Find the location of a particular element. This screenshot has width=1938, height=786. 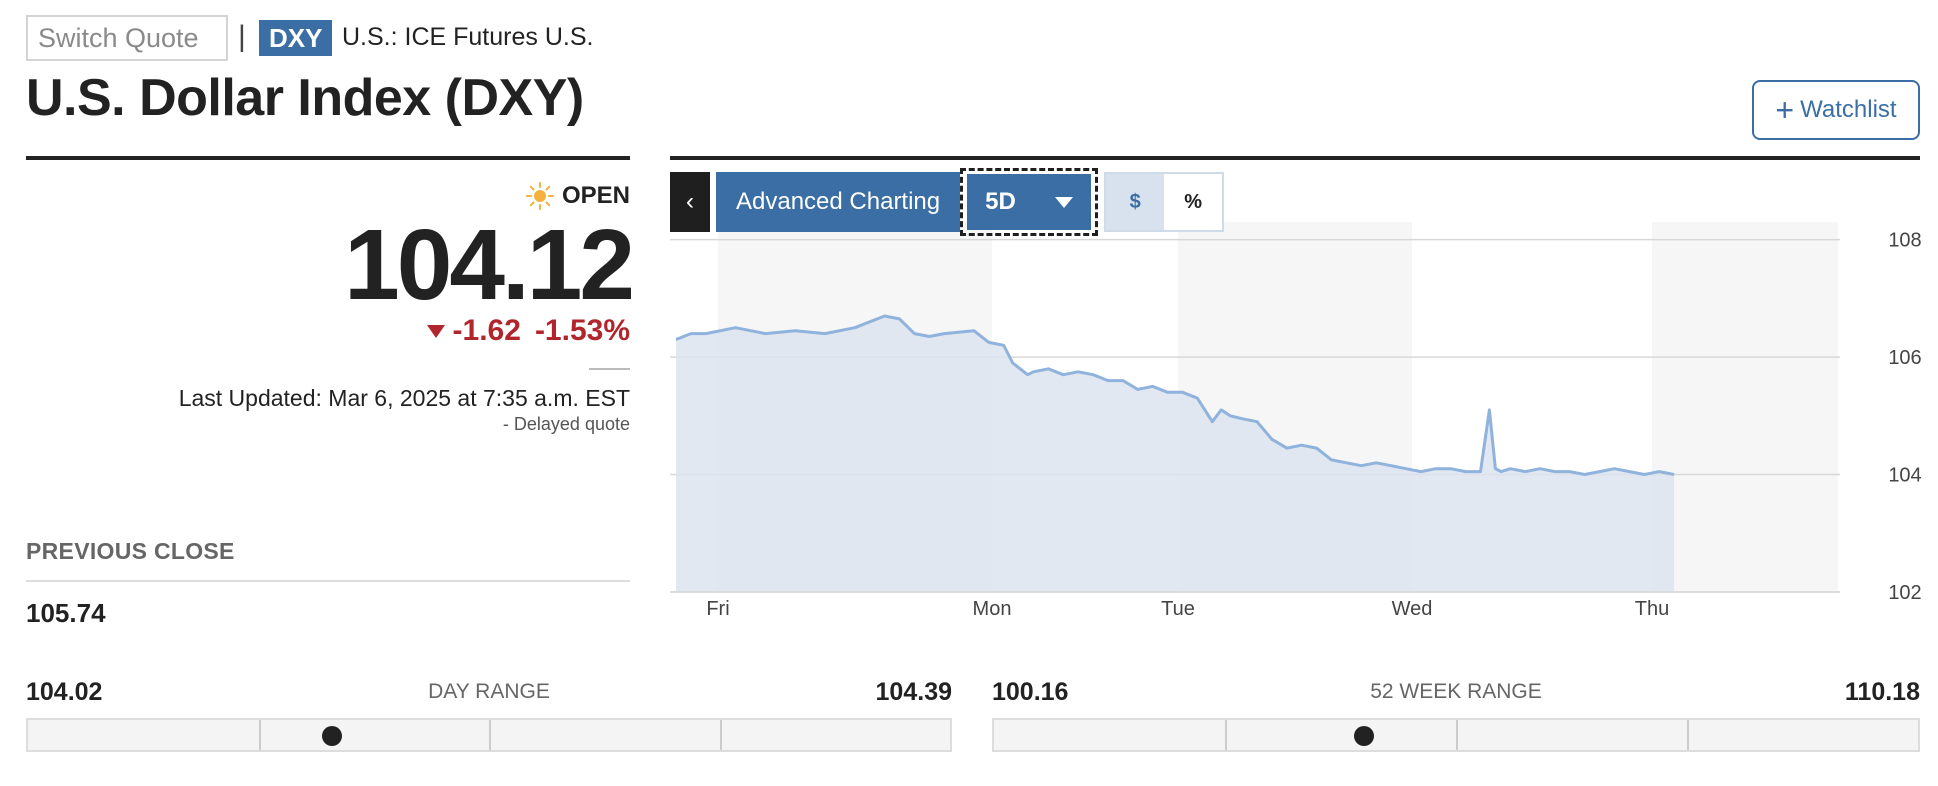

week52-range-track is located at coordinates (1456, 735).